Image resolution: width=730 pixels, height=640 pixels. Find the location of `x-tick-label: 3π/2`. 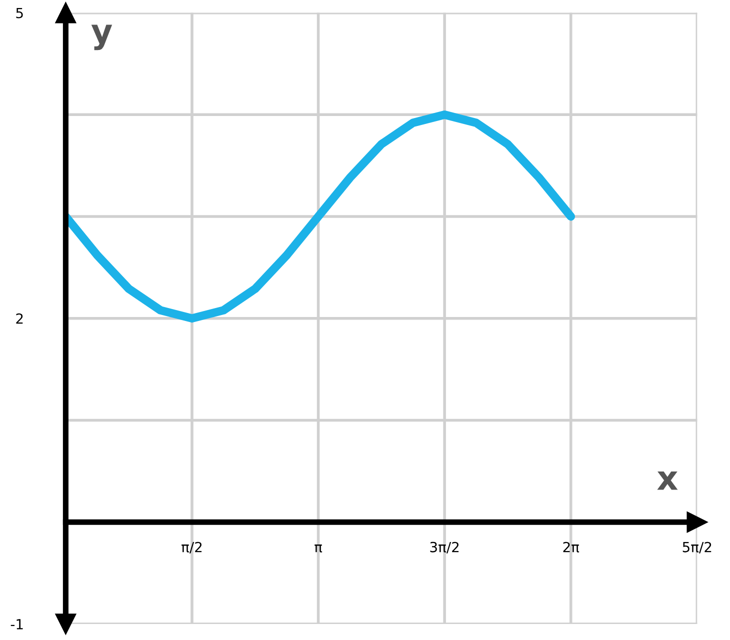

x-tick-label: 3π/2 is located at coordinates (444, 548).